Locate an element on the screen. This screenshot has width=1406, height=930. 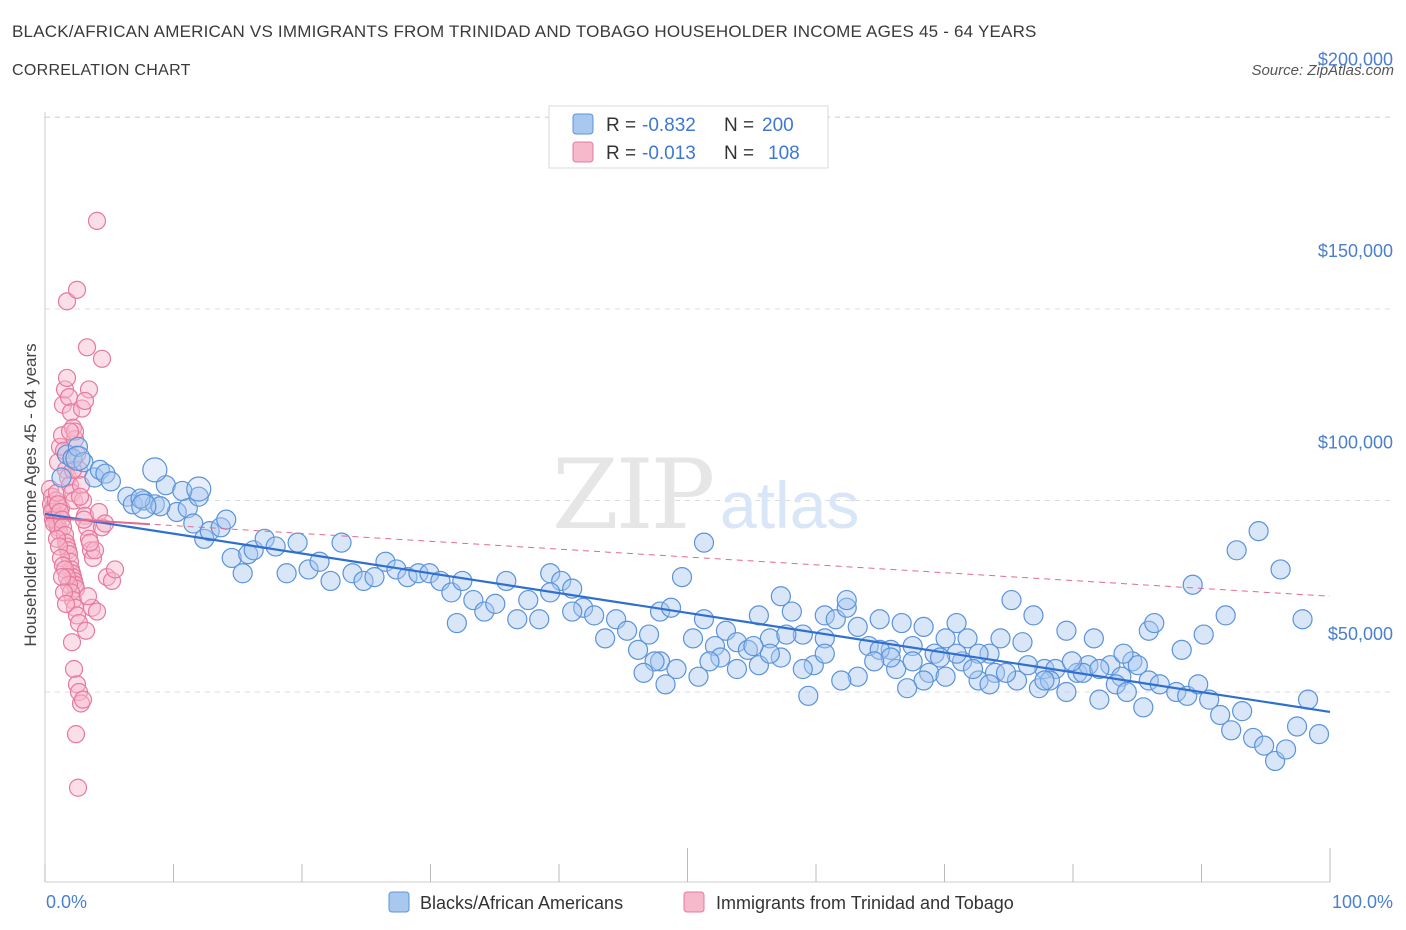
watermark: ZIP atlas is located at coordinates (705, 495).